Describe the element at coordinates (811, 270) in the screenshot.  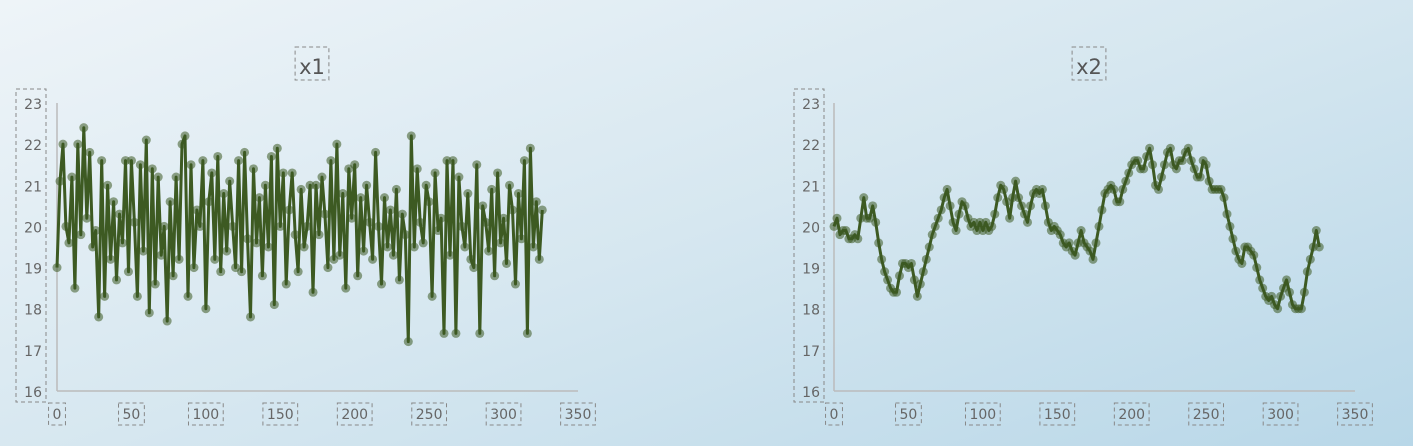
I see `y-tick-label: 19` at that location.